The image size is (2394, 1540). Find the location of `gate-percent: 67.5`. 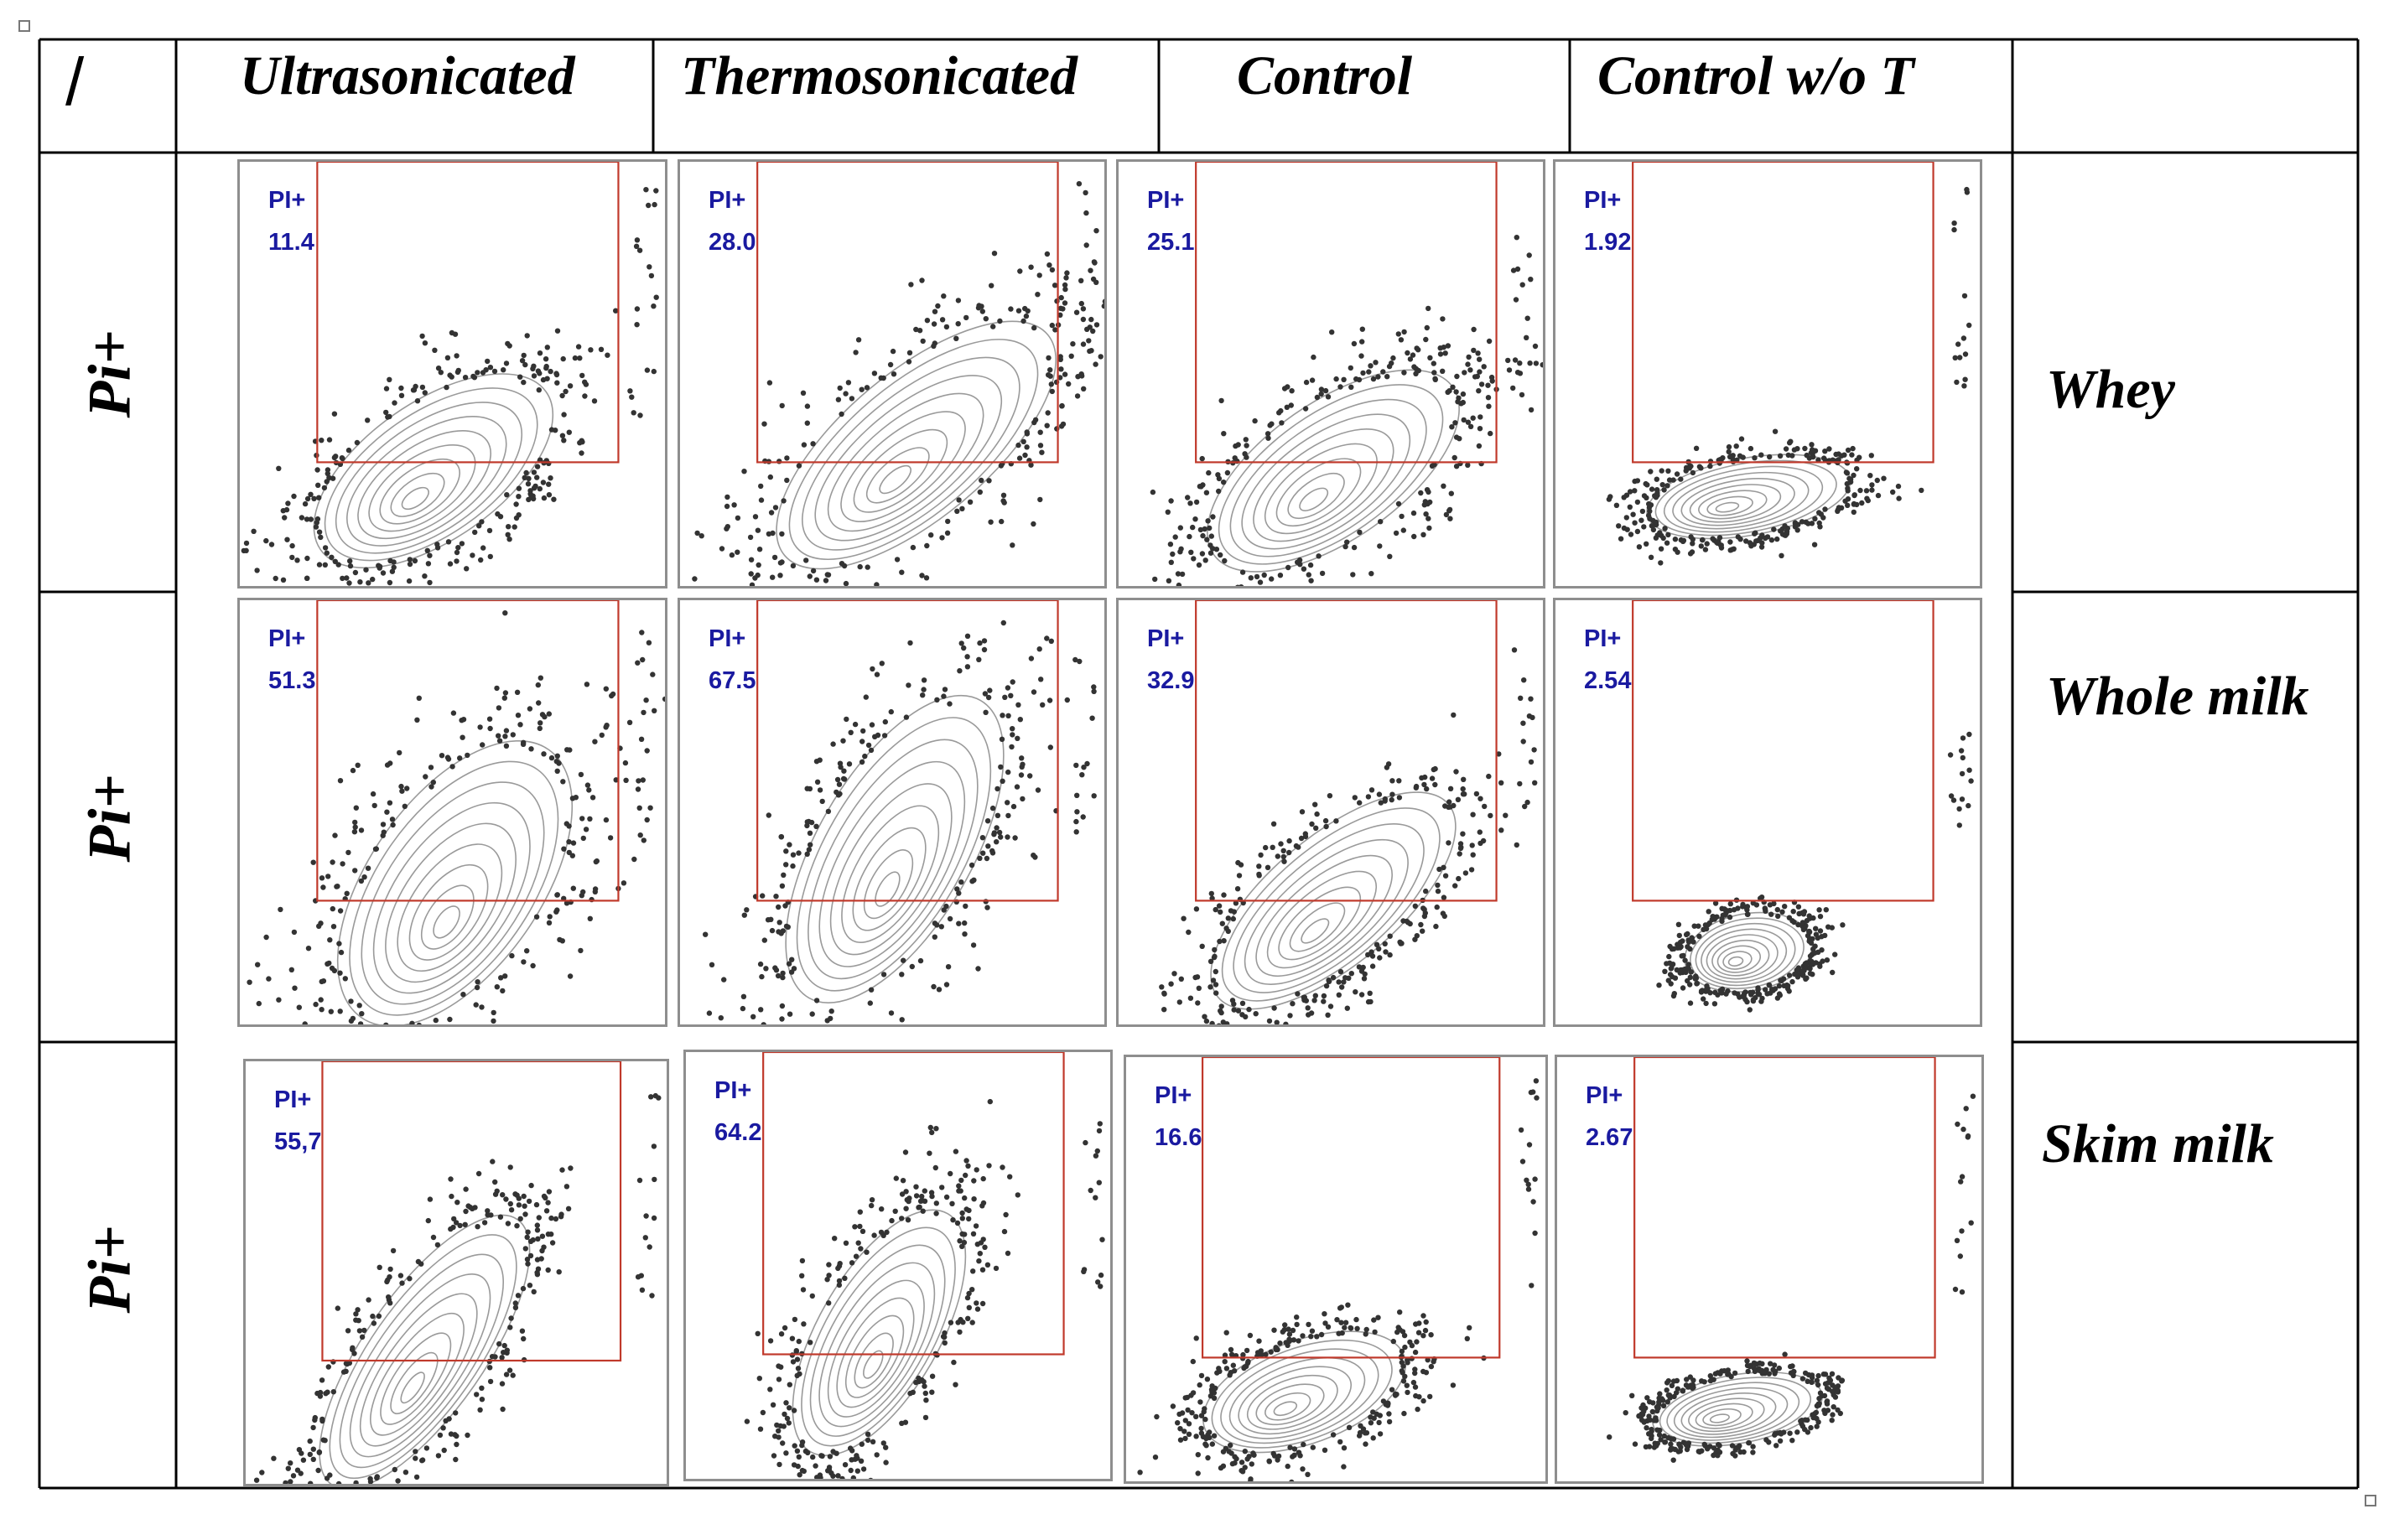

gate-percent: 67.5 is located at coordinates (732, 680).